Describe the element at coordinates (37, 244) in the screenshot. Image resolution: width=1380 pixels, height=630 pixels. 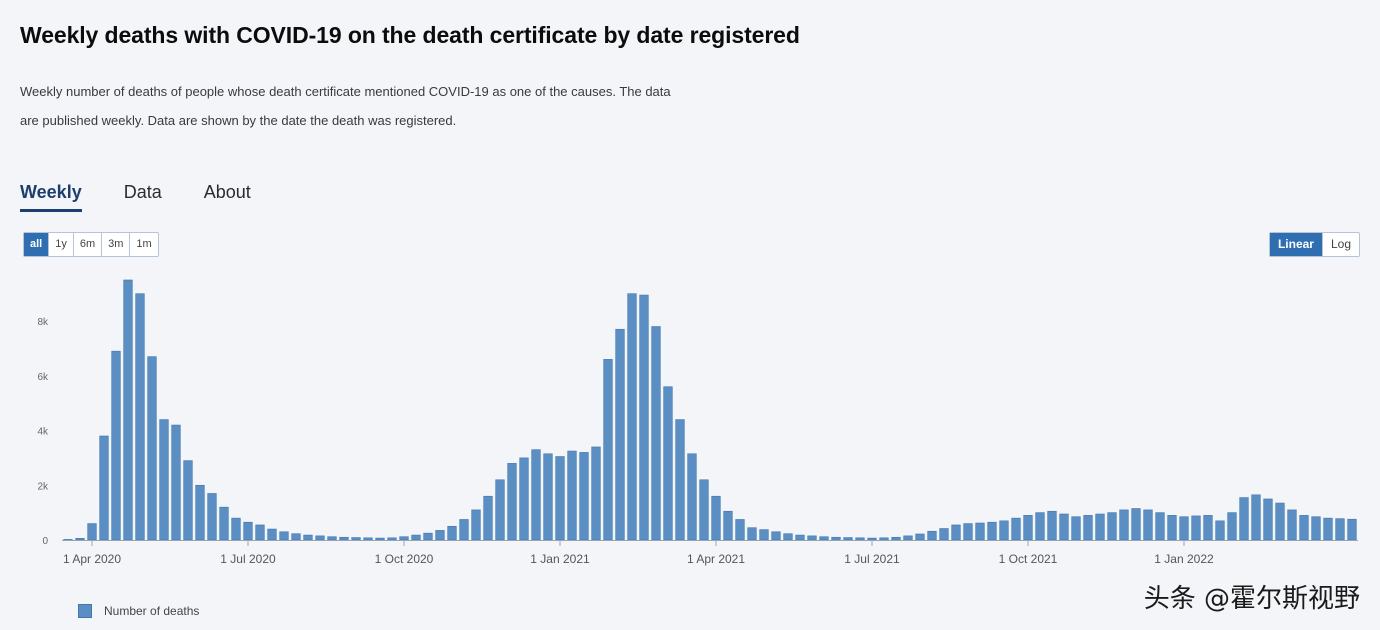
I see `range-all-button: all` at that location.